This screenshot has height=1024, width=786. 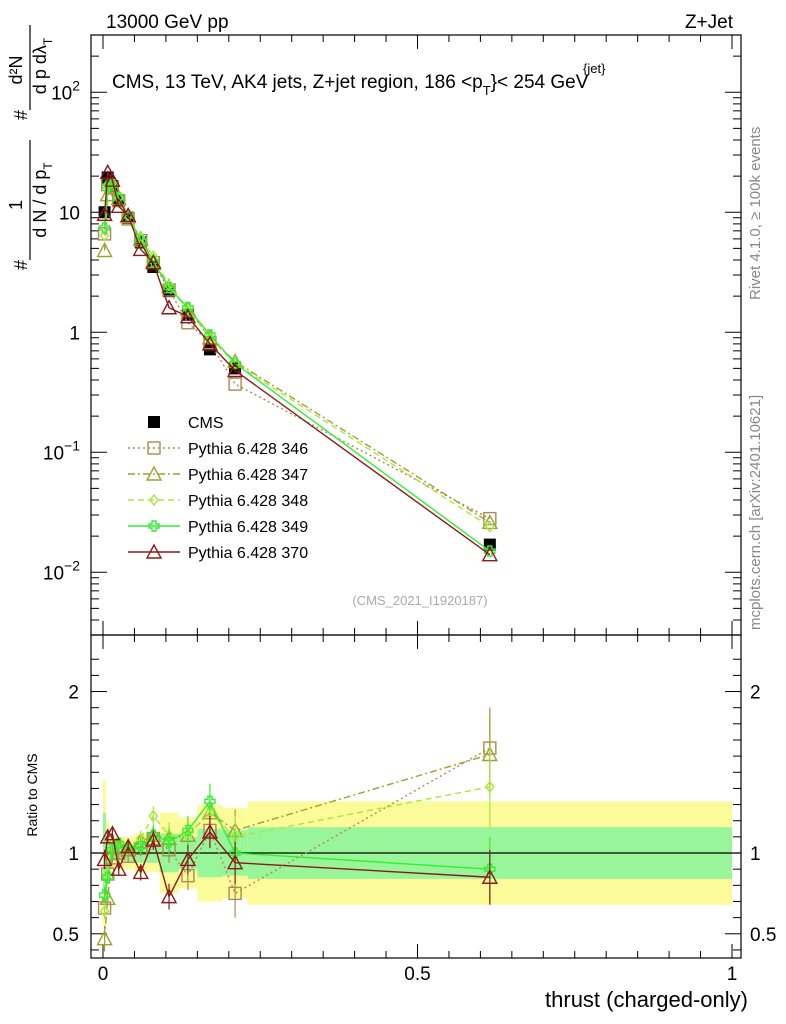 What do you see at coordinates (419, 600) in the screenshot?
I see `analysis-id: (CMS_2021_I1920187)` at bounding box center [419, 600].